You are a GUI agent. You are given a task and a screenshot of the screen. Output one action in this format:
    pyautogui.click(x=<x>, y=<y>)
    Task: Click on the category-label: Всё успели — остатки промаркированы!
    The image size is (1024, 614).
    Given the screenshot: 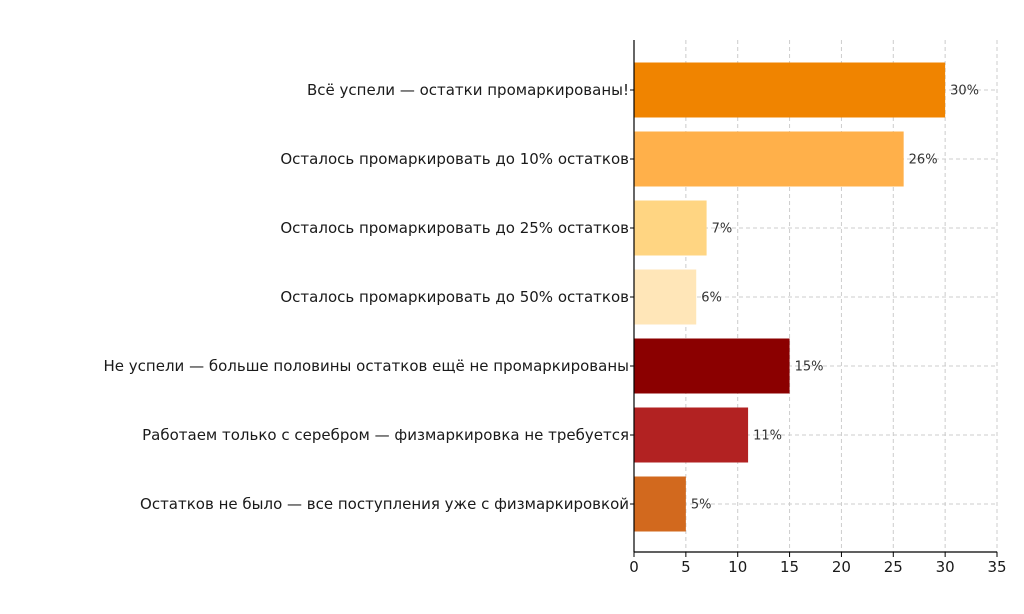 What is the action you would take?
    pyautogui.click(x=468, y=90)
    